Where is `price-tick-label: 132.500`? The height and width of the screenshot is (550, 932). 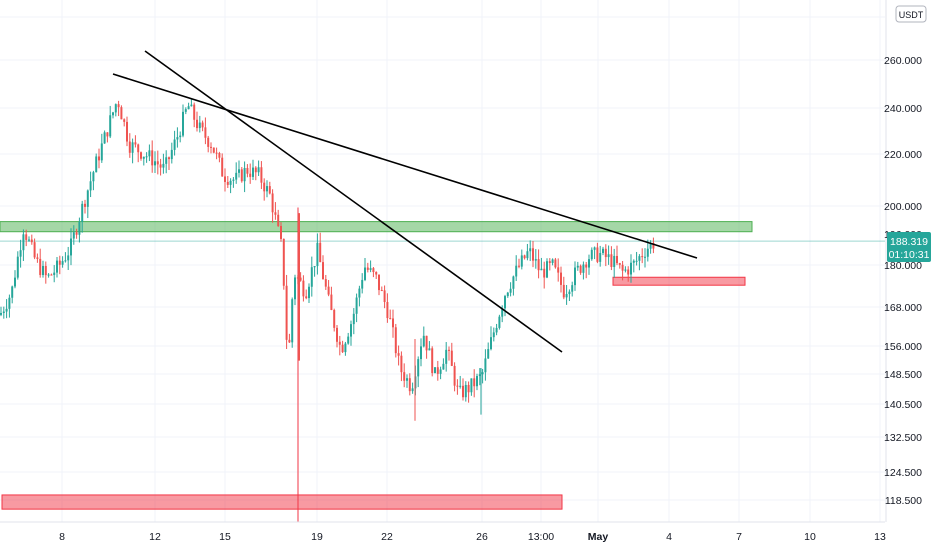
price-tick-label: 132.500 is located at coordinates (903, 438).